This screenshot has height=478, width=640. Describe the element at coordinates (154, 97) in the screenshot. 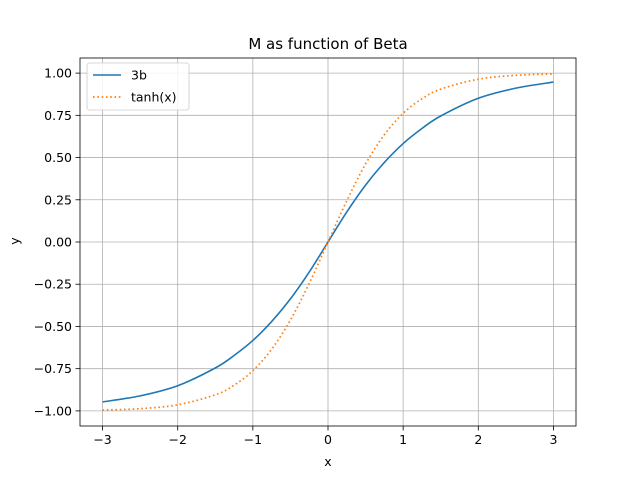

I see `legend-label-tanh: tanh(x)` at that location.